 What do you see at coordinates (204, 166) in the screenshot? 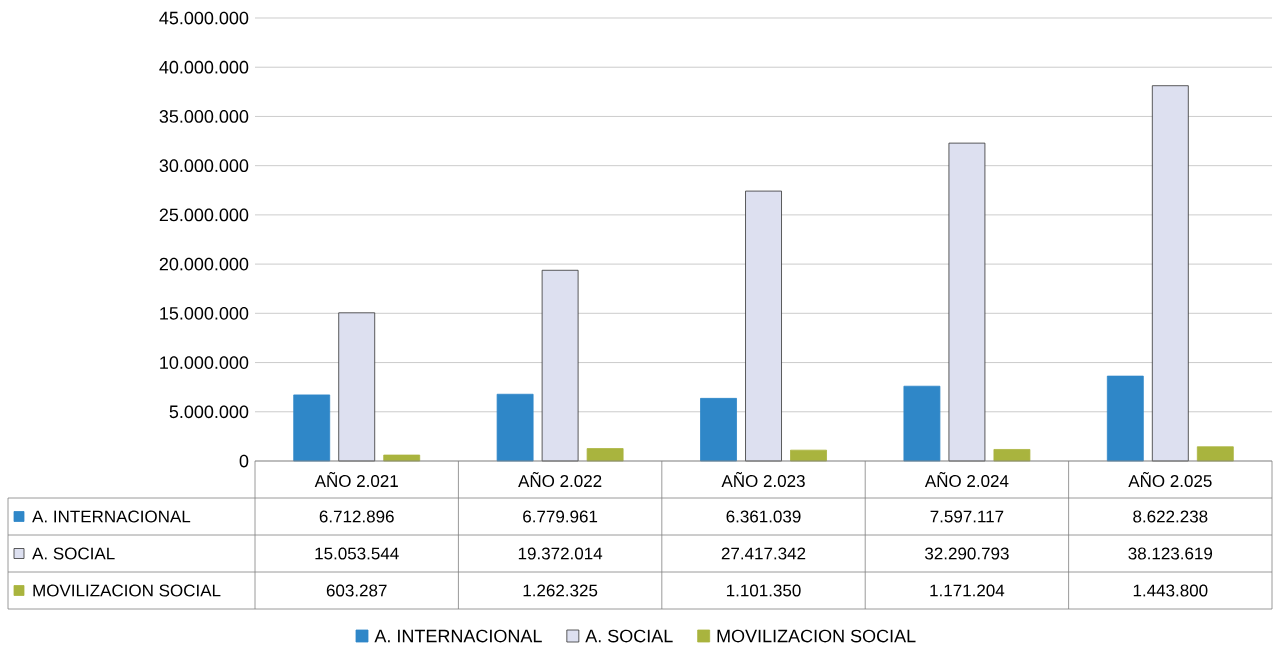
I see `y-tick-label: 30.000.000` at bounding box center [204, 166].